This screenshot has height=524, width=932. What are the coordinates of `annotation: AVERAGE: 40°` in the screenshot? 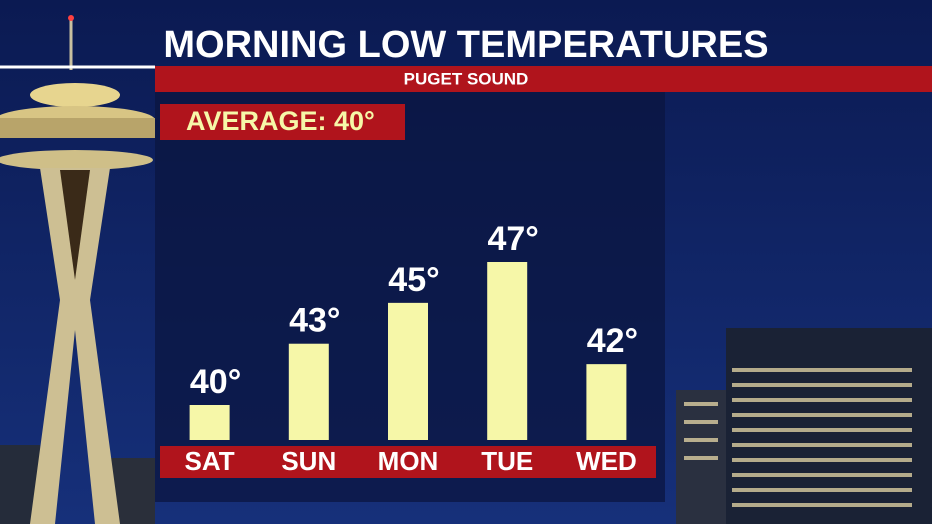 It's located at (280, 121).